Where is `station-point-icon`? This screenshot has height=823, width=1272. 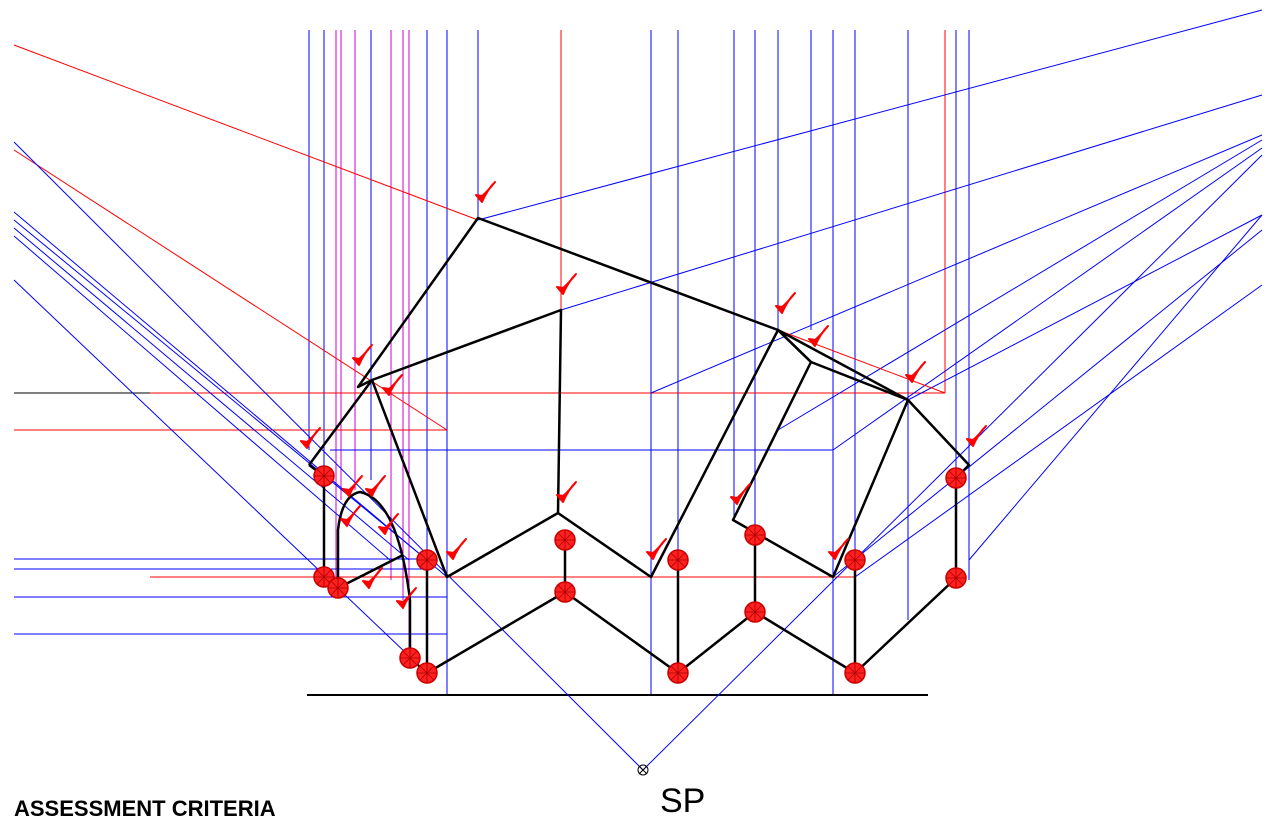
station-point-icon is located at coordinates (643, 770).